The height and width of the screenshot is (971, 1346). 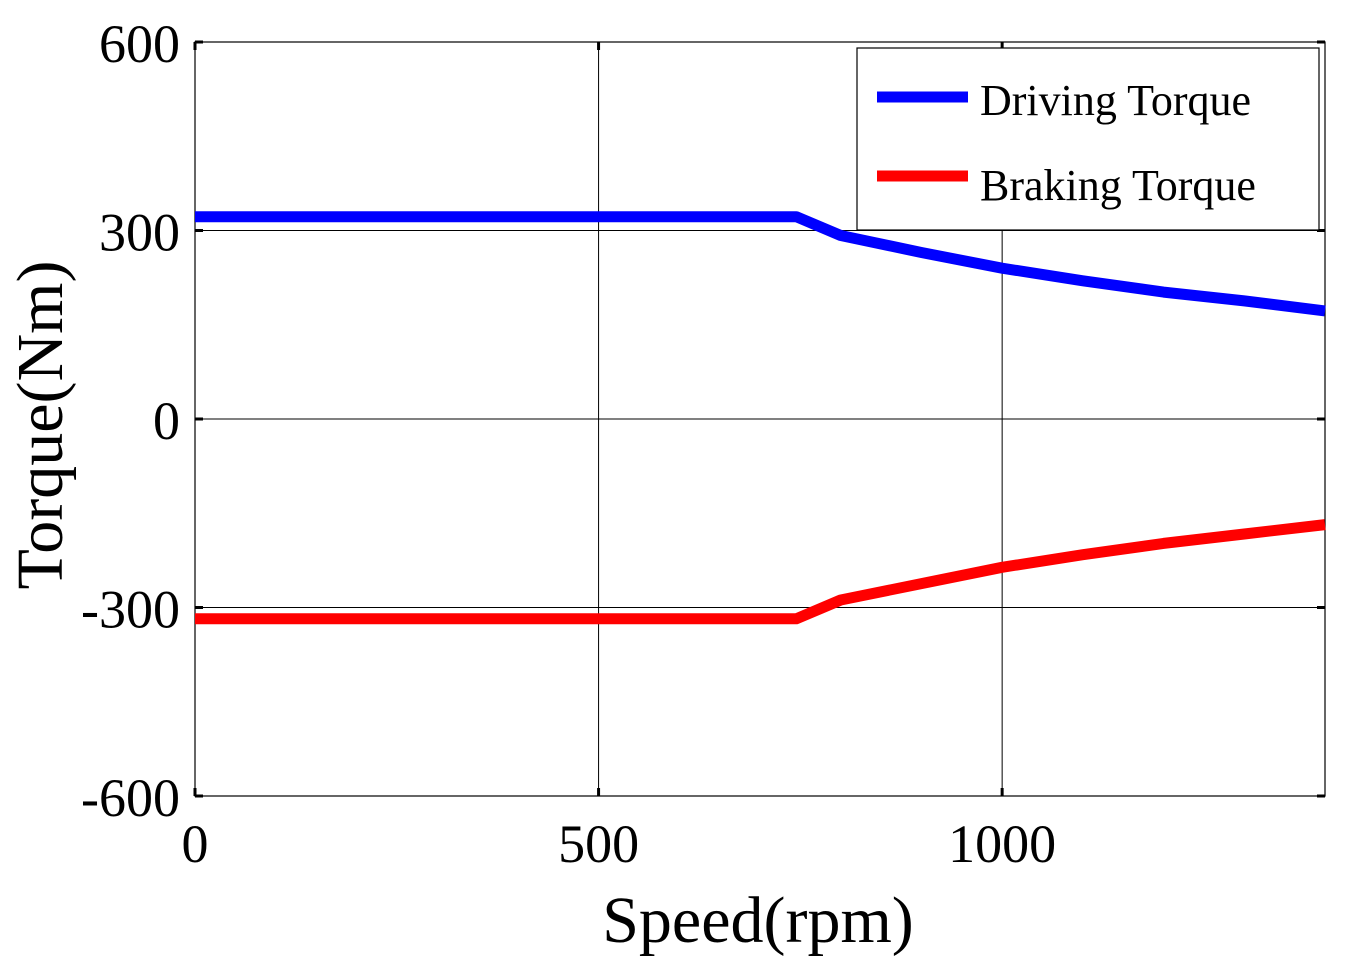 I want to click on series-line-driving-torque, so click(x=760, y=264).